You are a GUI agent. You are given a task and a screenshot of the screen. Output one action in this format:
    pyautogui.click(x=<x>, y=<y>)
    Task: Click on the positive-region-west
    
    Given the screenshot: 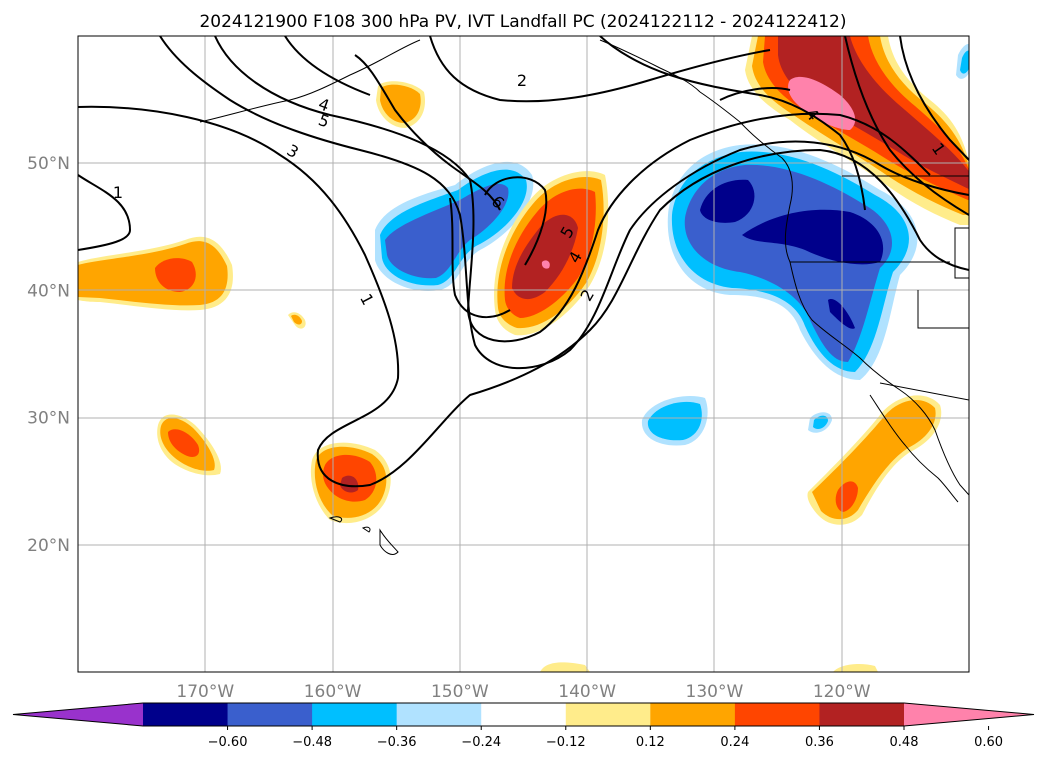 What is the action you would take?
    pyautogui.click(x=192, y=282)
    